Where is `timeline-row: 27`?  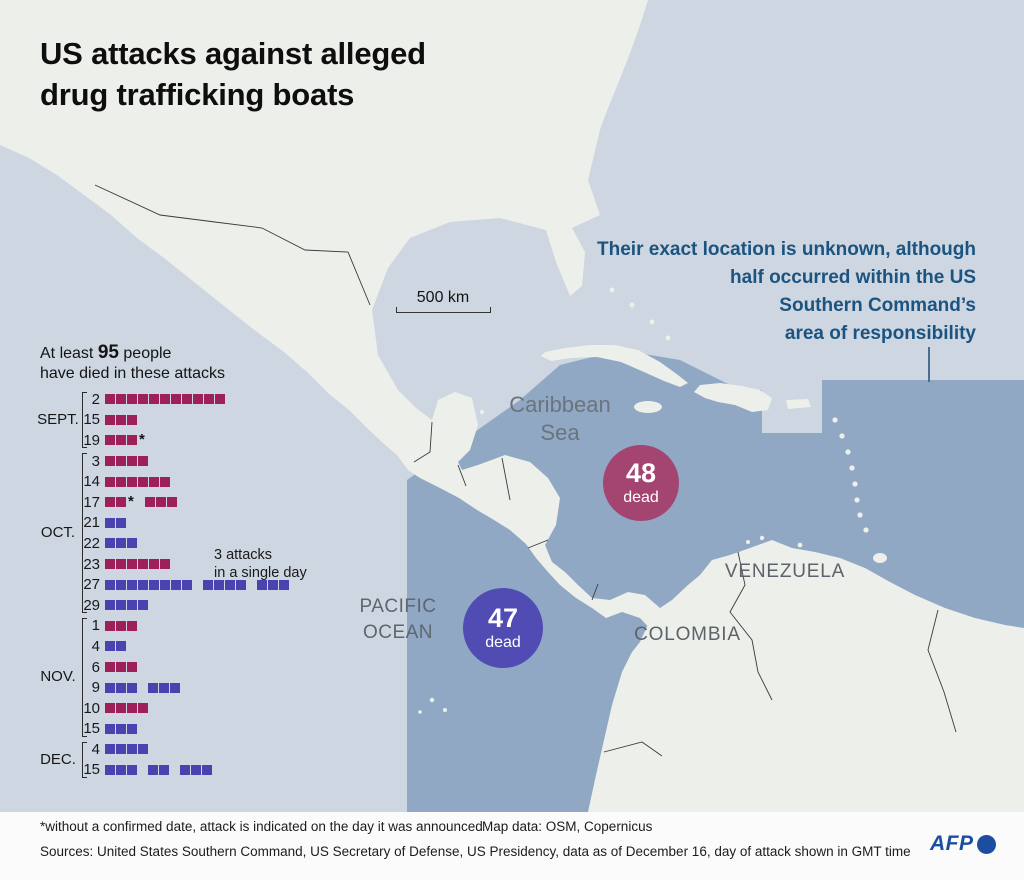 timeline-row: 27 is located at coordinates (191, 584).